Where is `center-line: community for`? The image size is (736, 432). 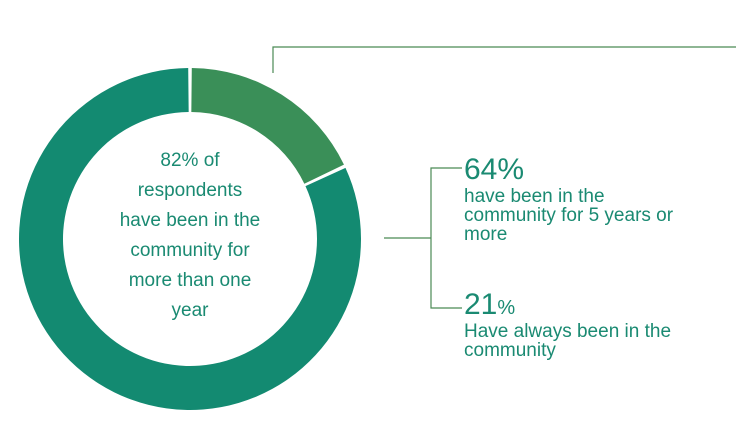
center-line: community for is located at coordinates (190, 250).